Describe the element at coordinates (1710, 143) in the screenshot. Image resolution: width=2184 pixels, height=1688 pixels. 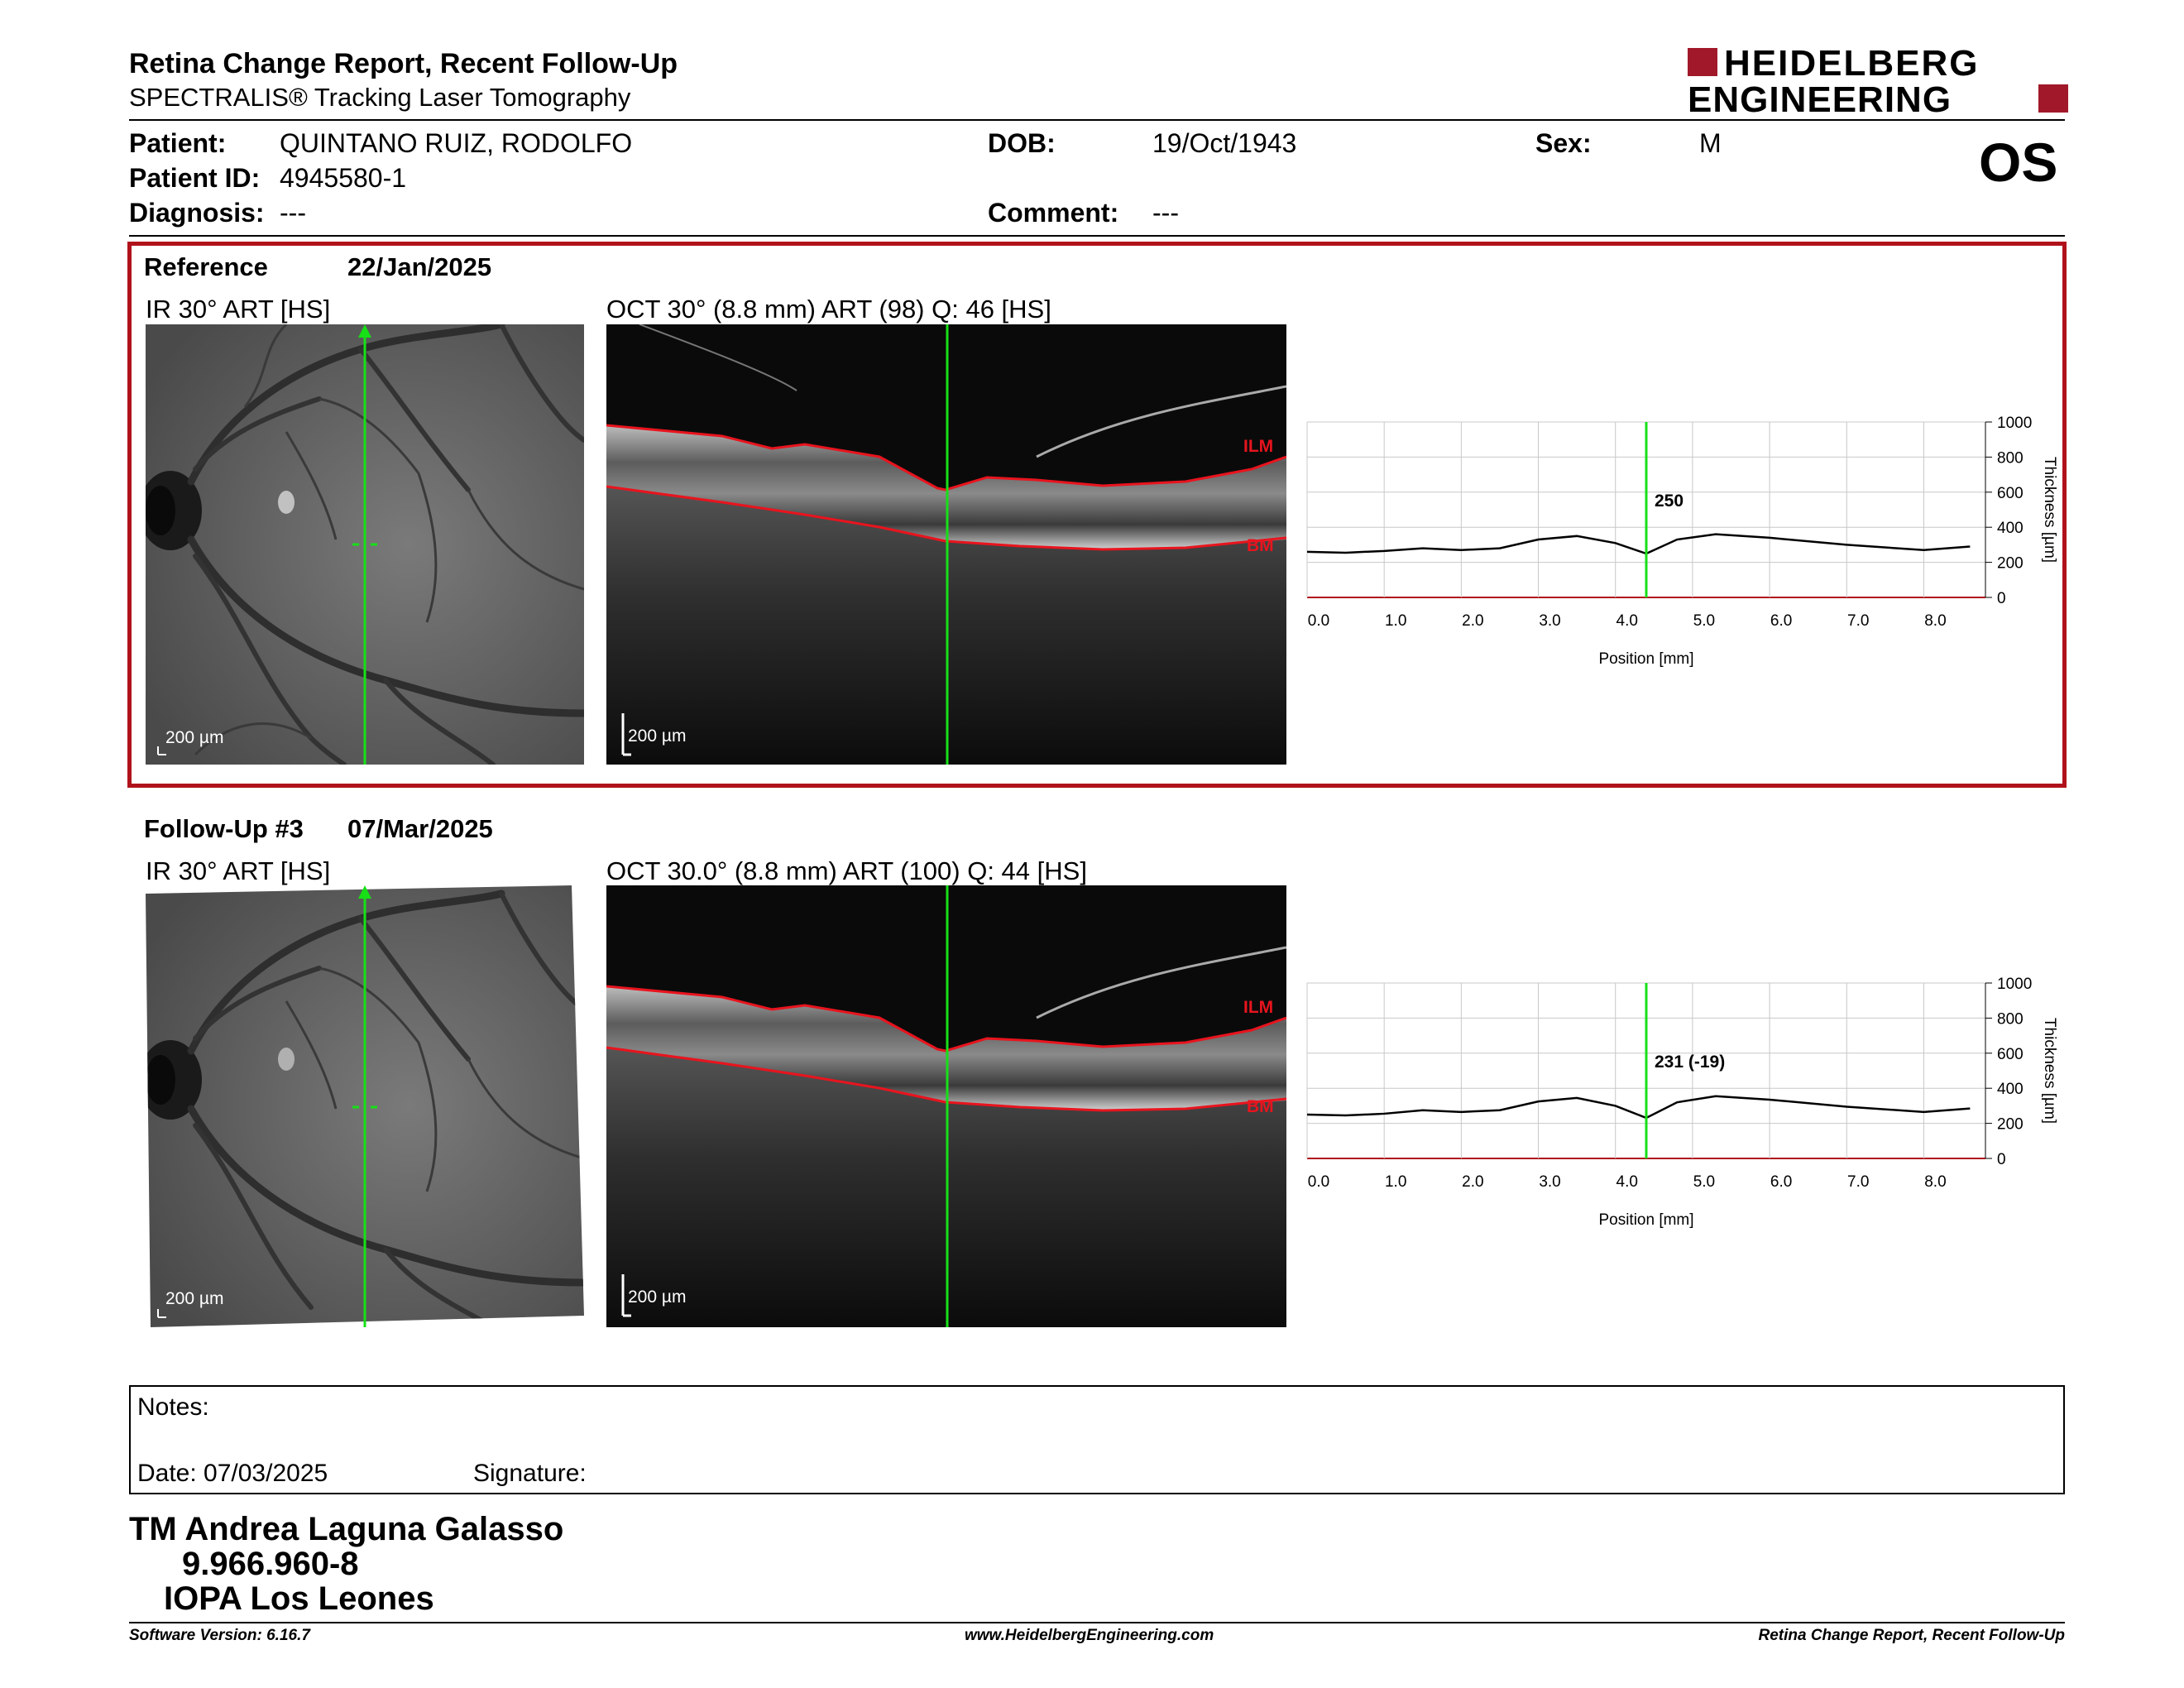
I see `sex-value: M` at that location.